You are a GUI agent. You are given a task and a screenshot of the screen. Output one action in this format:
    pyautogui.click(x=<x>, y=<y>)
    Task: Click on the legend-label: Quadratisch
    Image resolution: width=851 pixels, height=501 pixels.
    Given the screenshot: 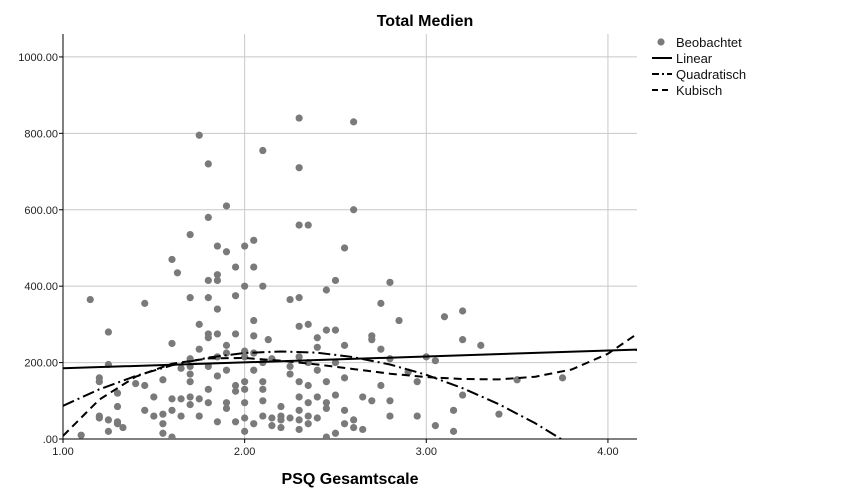 What is the action you would take?
    pyautogui.click(x=711, y=74)
    